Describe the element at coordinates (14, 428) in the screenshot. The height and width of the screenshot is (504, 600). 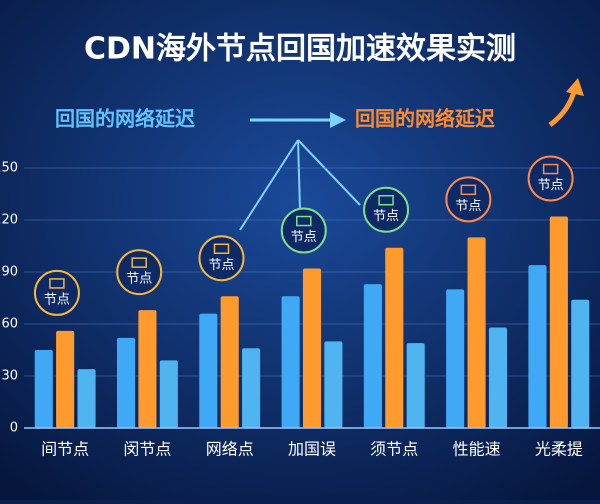
I see `y-tick-label: 0` at that location.